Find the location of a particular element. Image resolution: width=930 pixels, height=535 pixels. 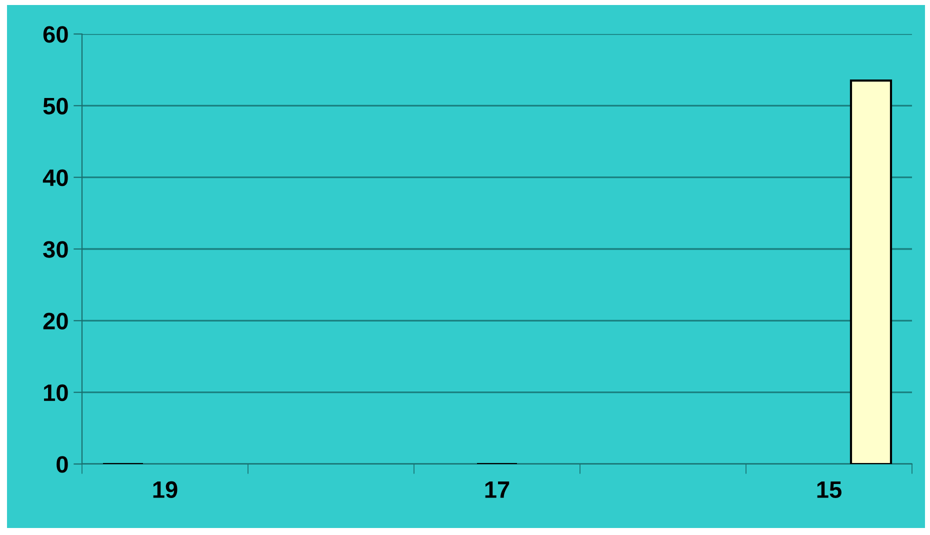

y-tick-label: 30 is located at coordinates (55, 249).